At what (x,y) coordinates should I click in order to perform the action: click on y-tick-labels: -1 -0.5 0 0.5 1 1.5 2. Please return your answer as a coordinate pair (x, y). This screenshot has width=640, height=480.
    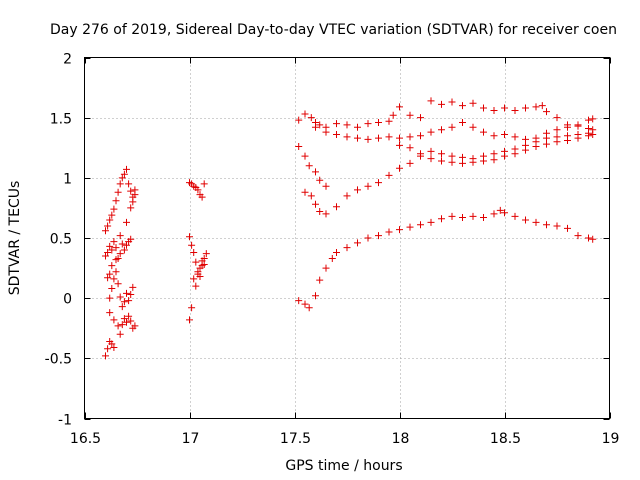
    Looking at the image, I should click on (58, 240).